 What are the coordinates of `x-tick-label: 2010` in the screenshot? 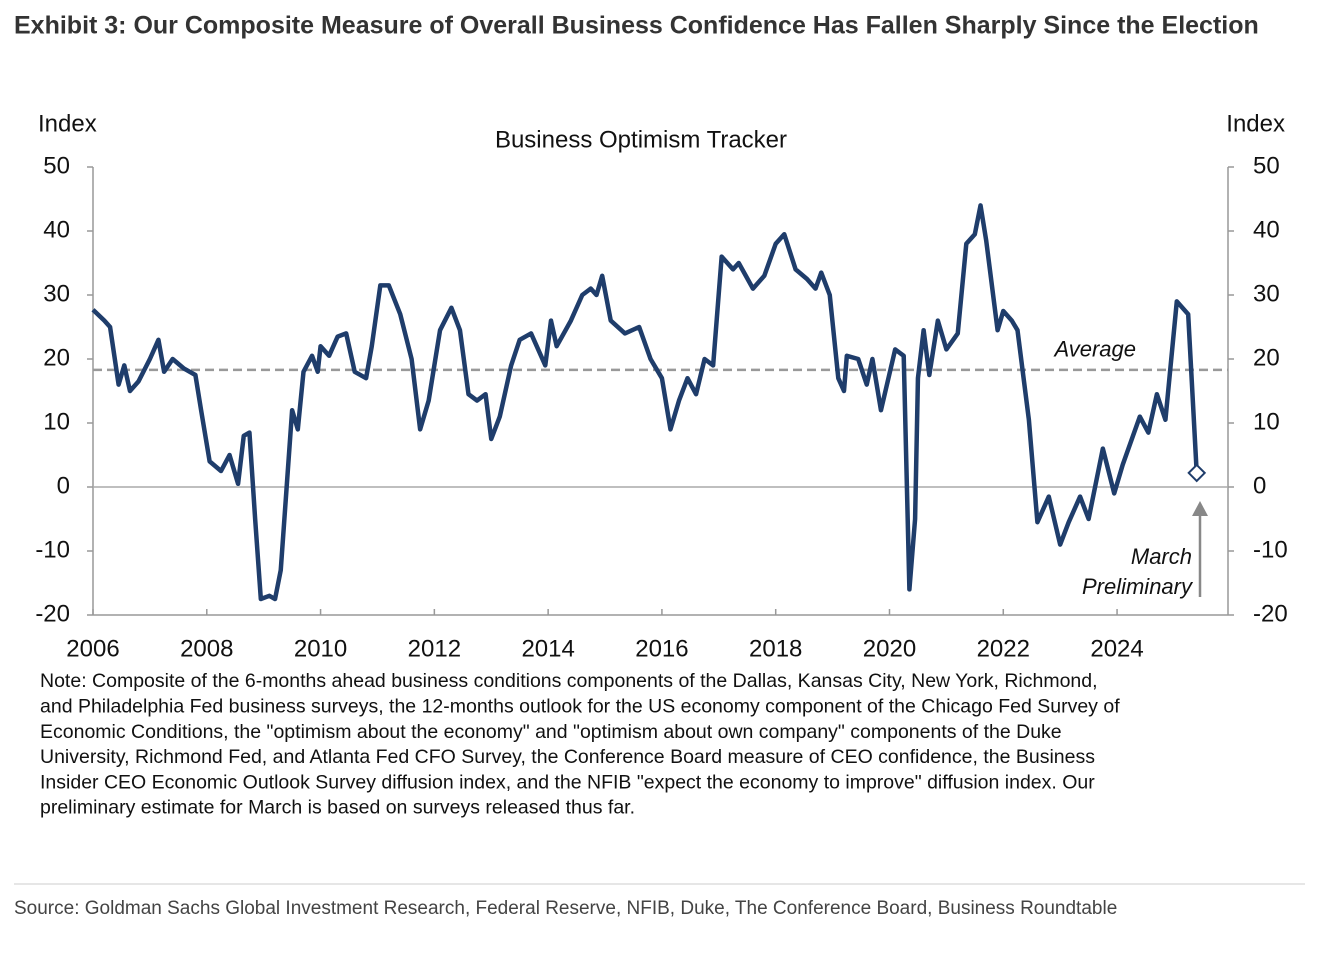 It's located at (320, 648).